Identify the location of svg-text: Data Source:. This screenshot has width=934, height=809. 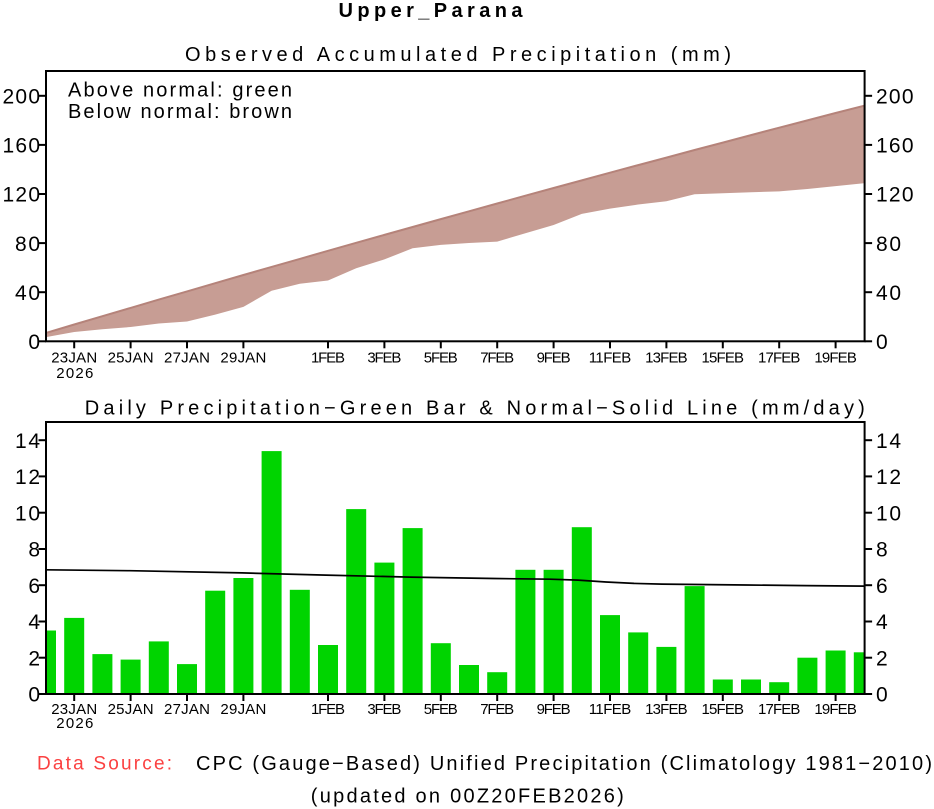
(104, 763).